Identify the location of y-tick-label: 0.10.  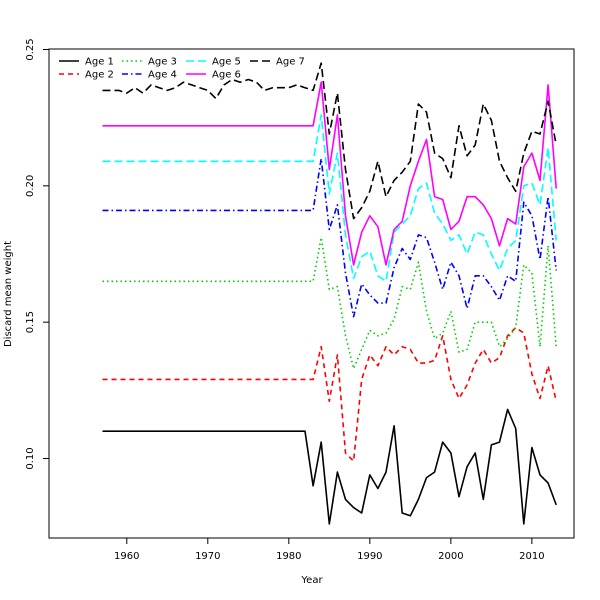
(30, 458).